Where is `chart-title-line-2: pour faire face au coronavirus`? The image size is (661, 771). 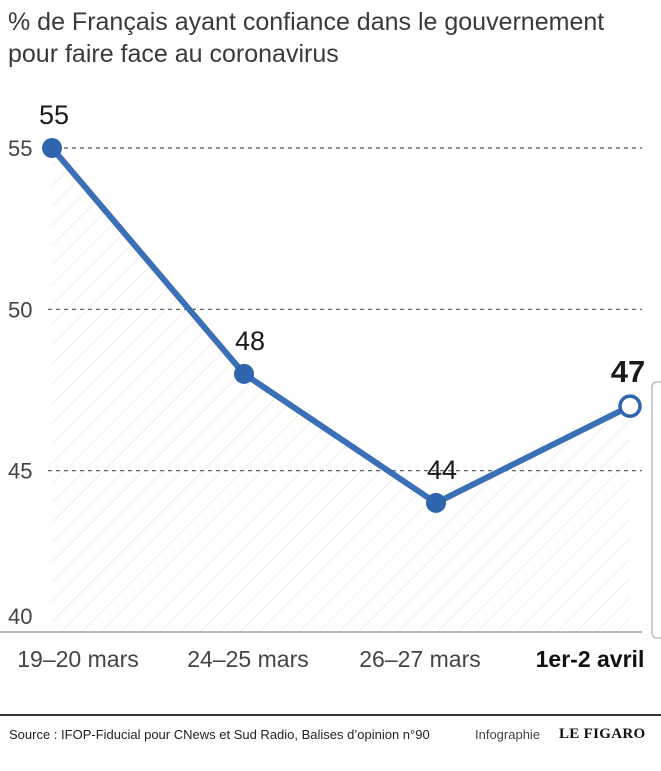 chart-title-line-2: pour faire face au coronavirus is located at coordinates (173, 54).